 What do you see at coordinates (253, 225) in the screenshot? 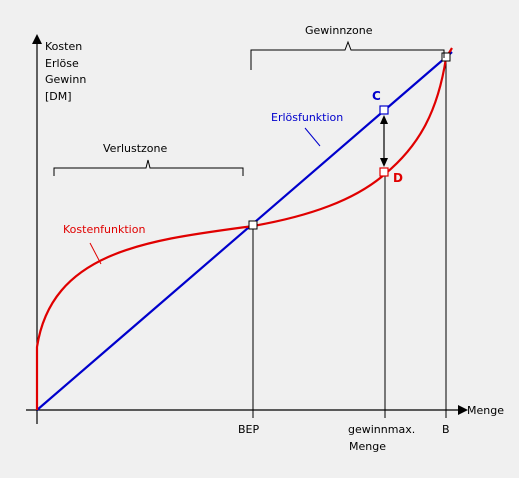
I see `bep-point-marker` at bounding box center [253, 225].